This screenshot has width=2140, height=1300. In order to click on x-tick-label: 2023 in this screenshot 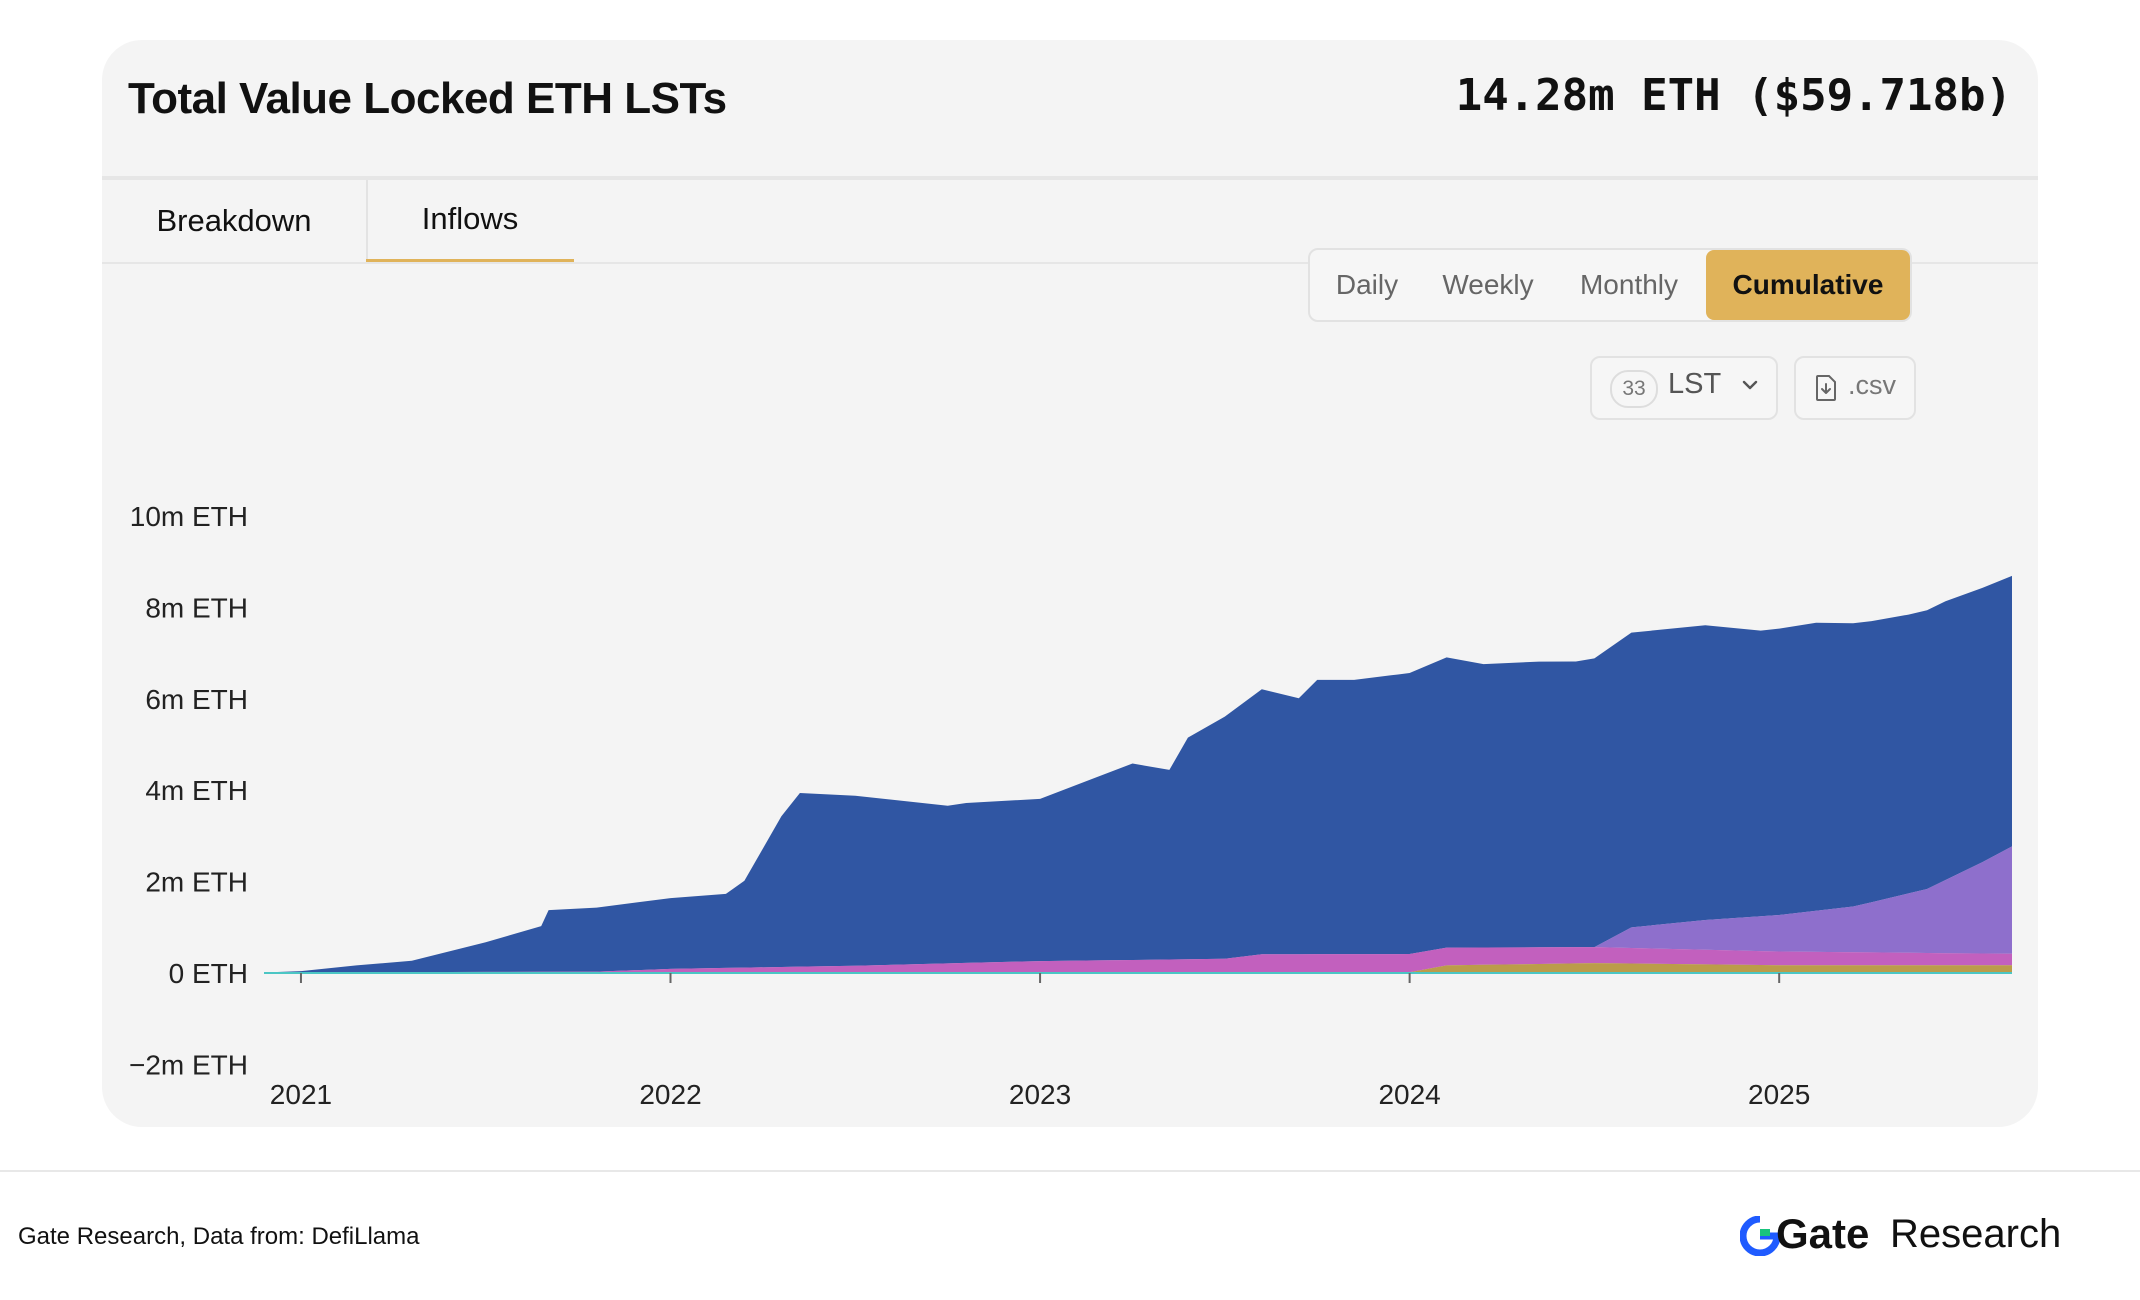, I will do `click(1040, 1094)`.